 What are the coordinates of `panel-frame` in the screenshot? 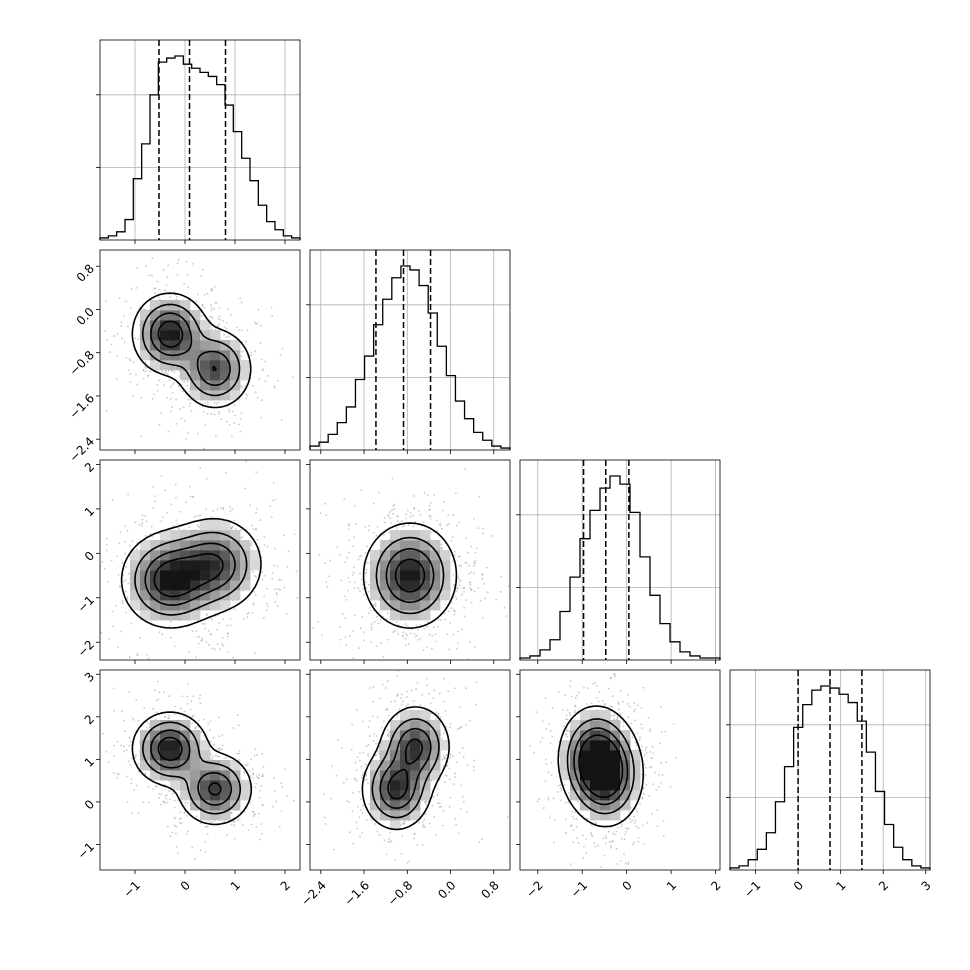 It's located at (200, 140).